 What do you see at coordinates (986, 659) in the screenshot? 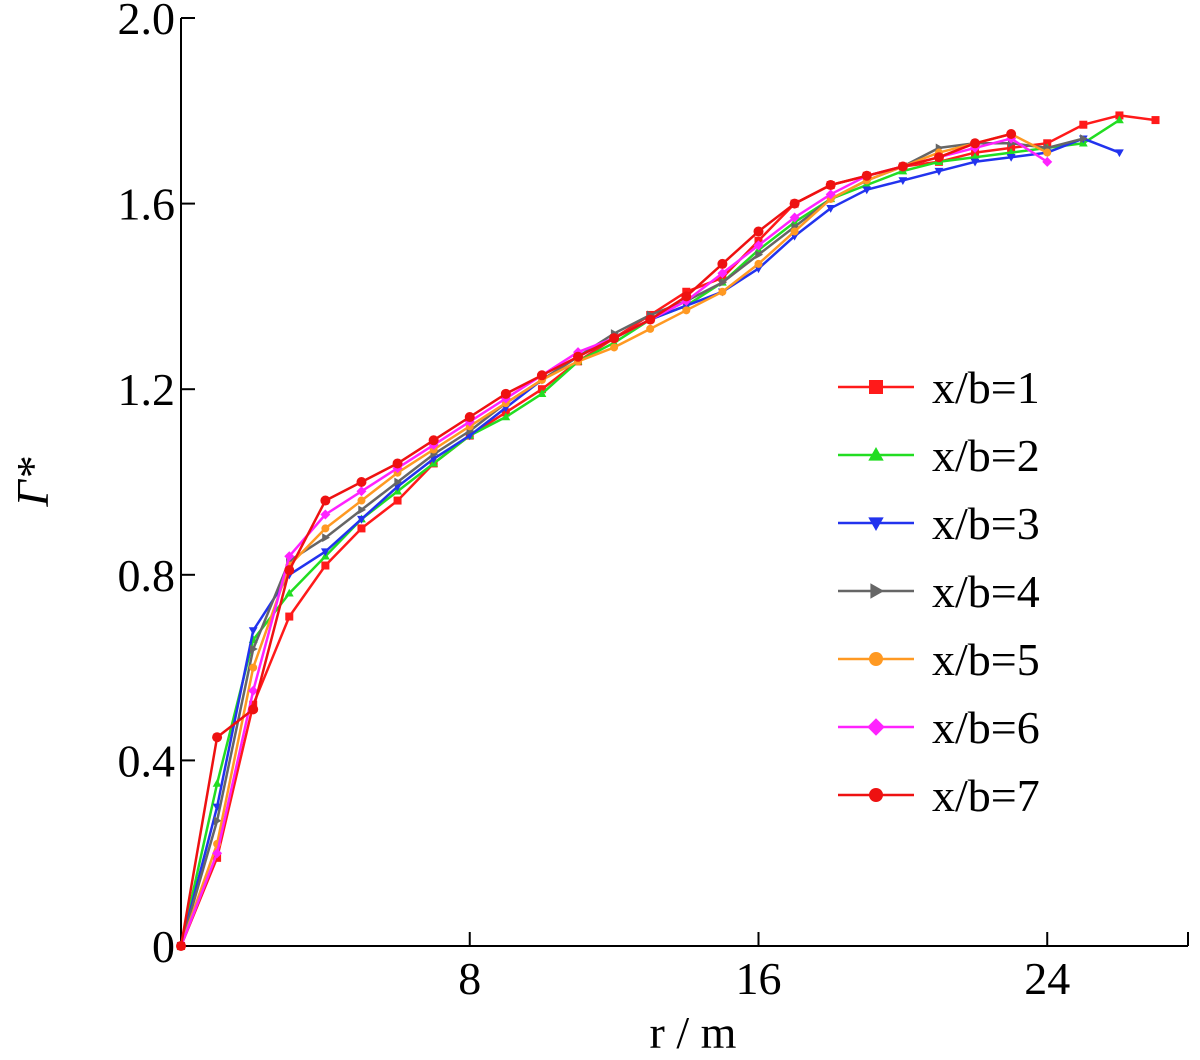
I see `legend-label: x/b=5` at bounding box center [986, 659].